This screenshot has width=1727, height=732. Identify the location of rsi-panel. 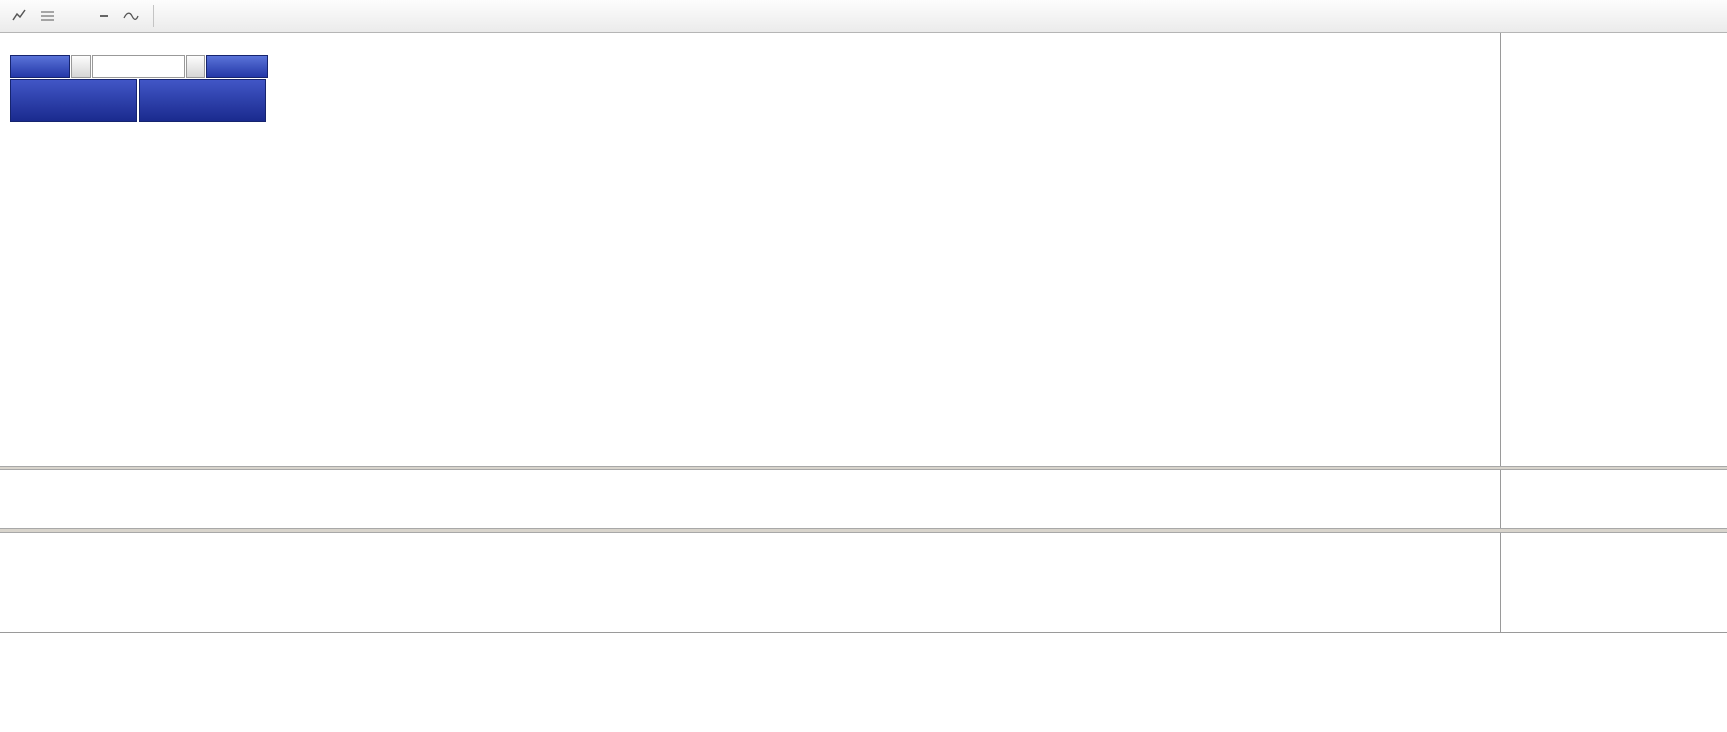
(750, 583).